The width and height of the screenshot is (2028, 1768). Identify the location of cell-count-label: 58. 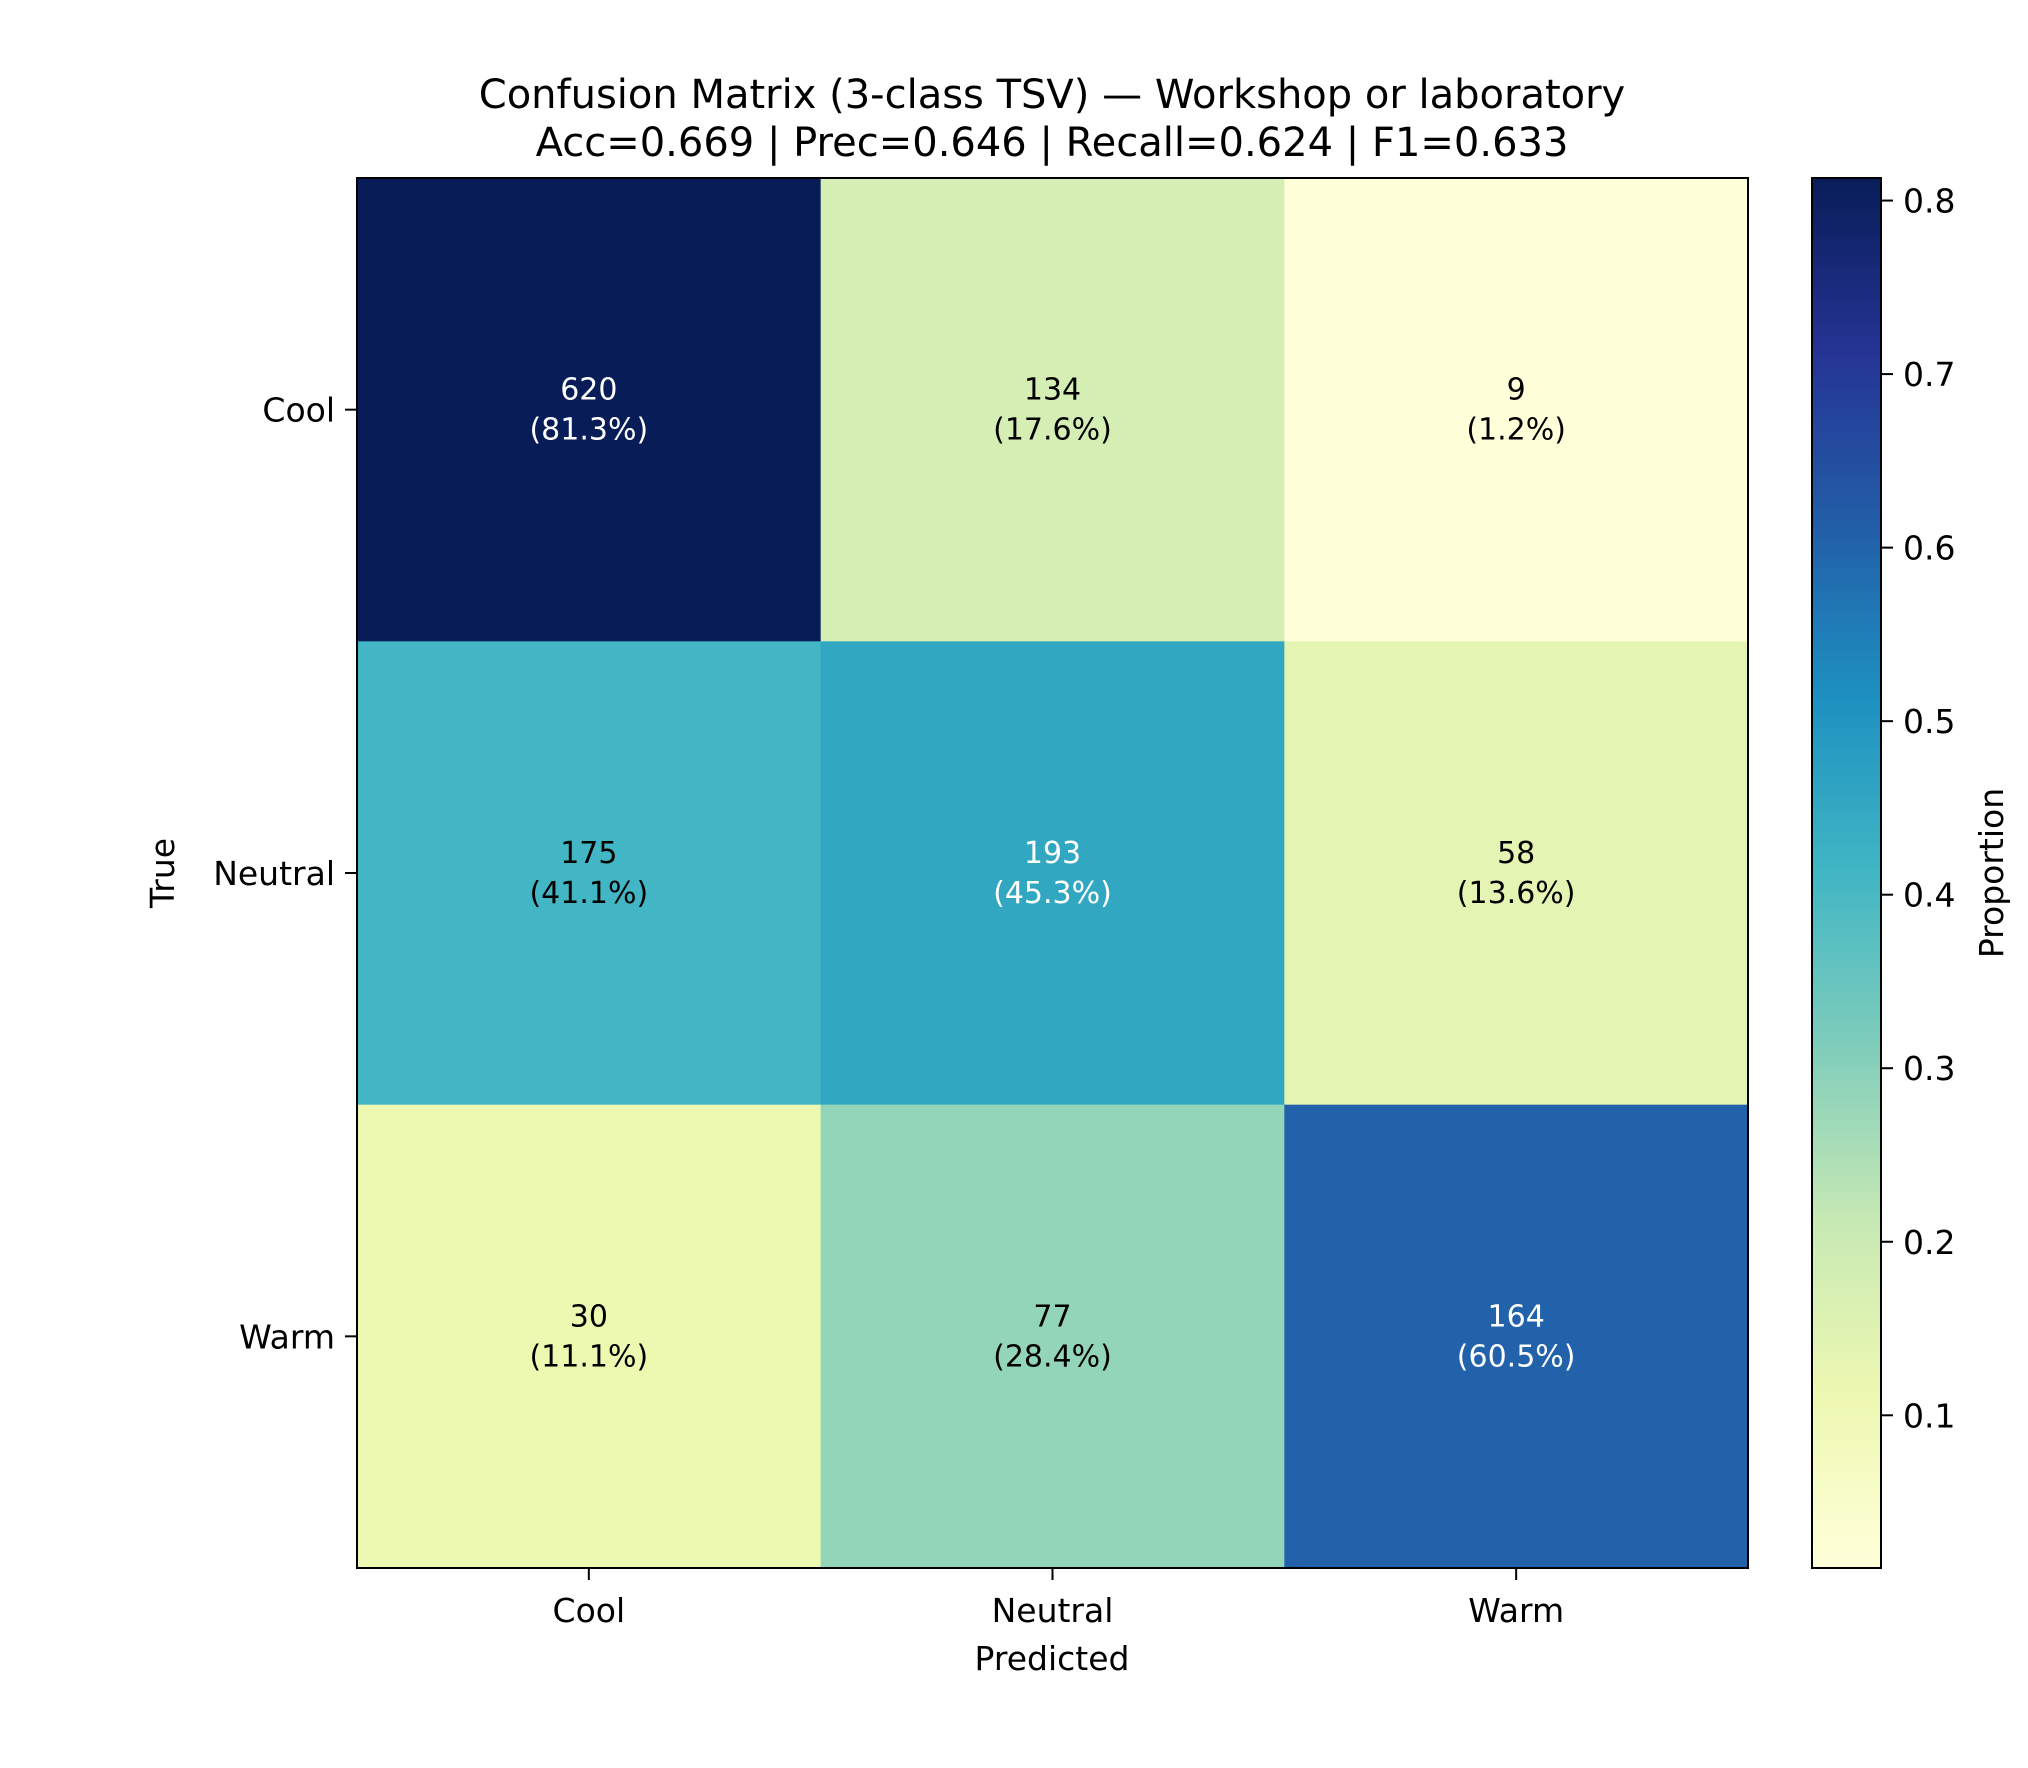
(1516, 853).